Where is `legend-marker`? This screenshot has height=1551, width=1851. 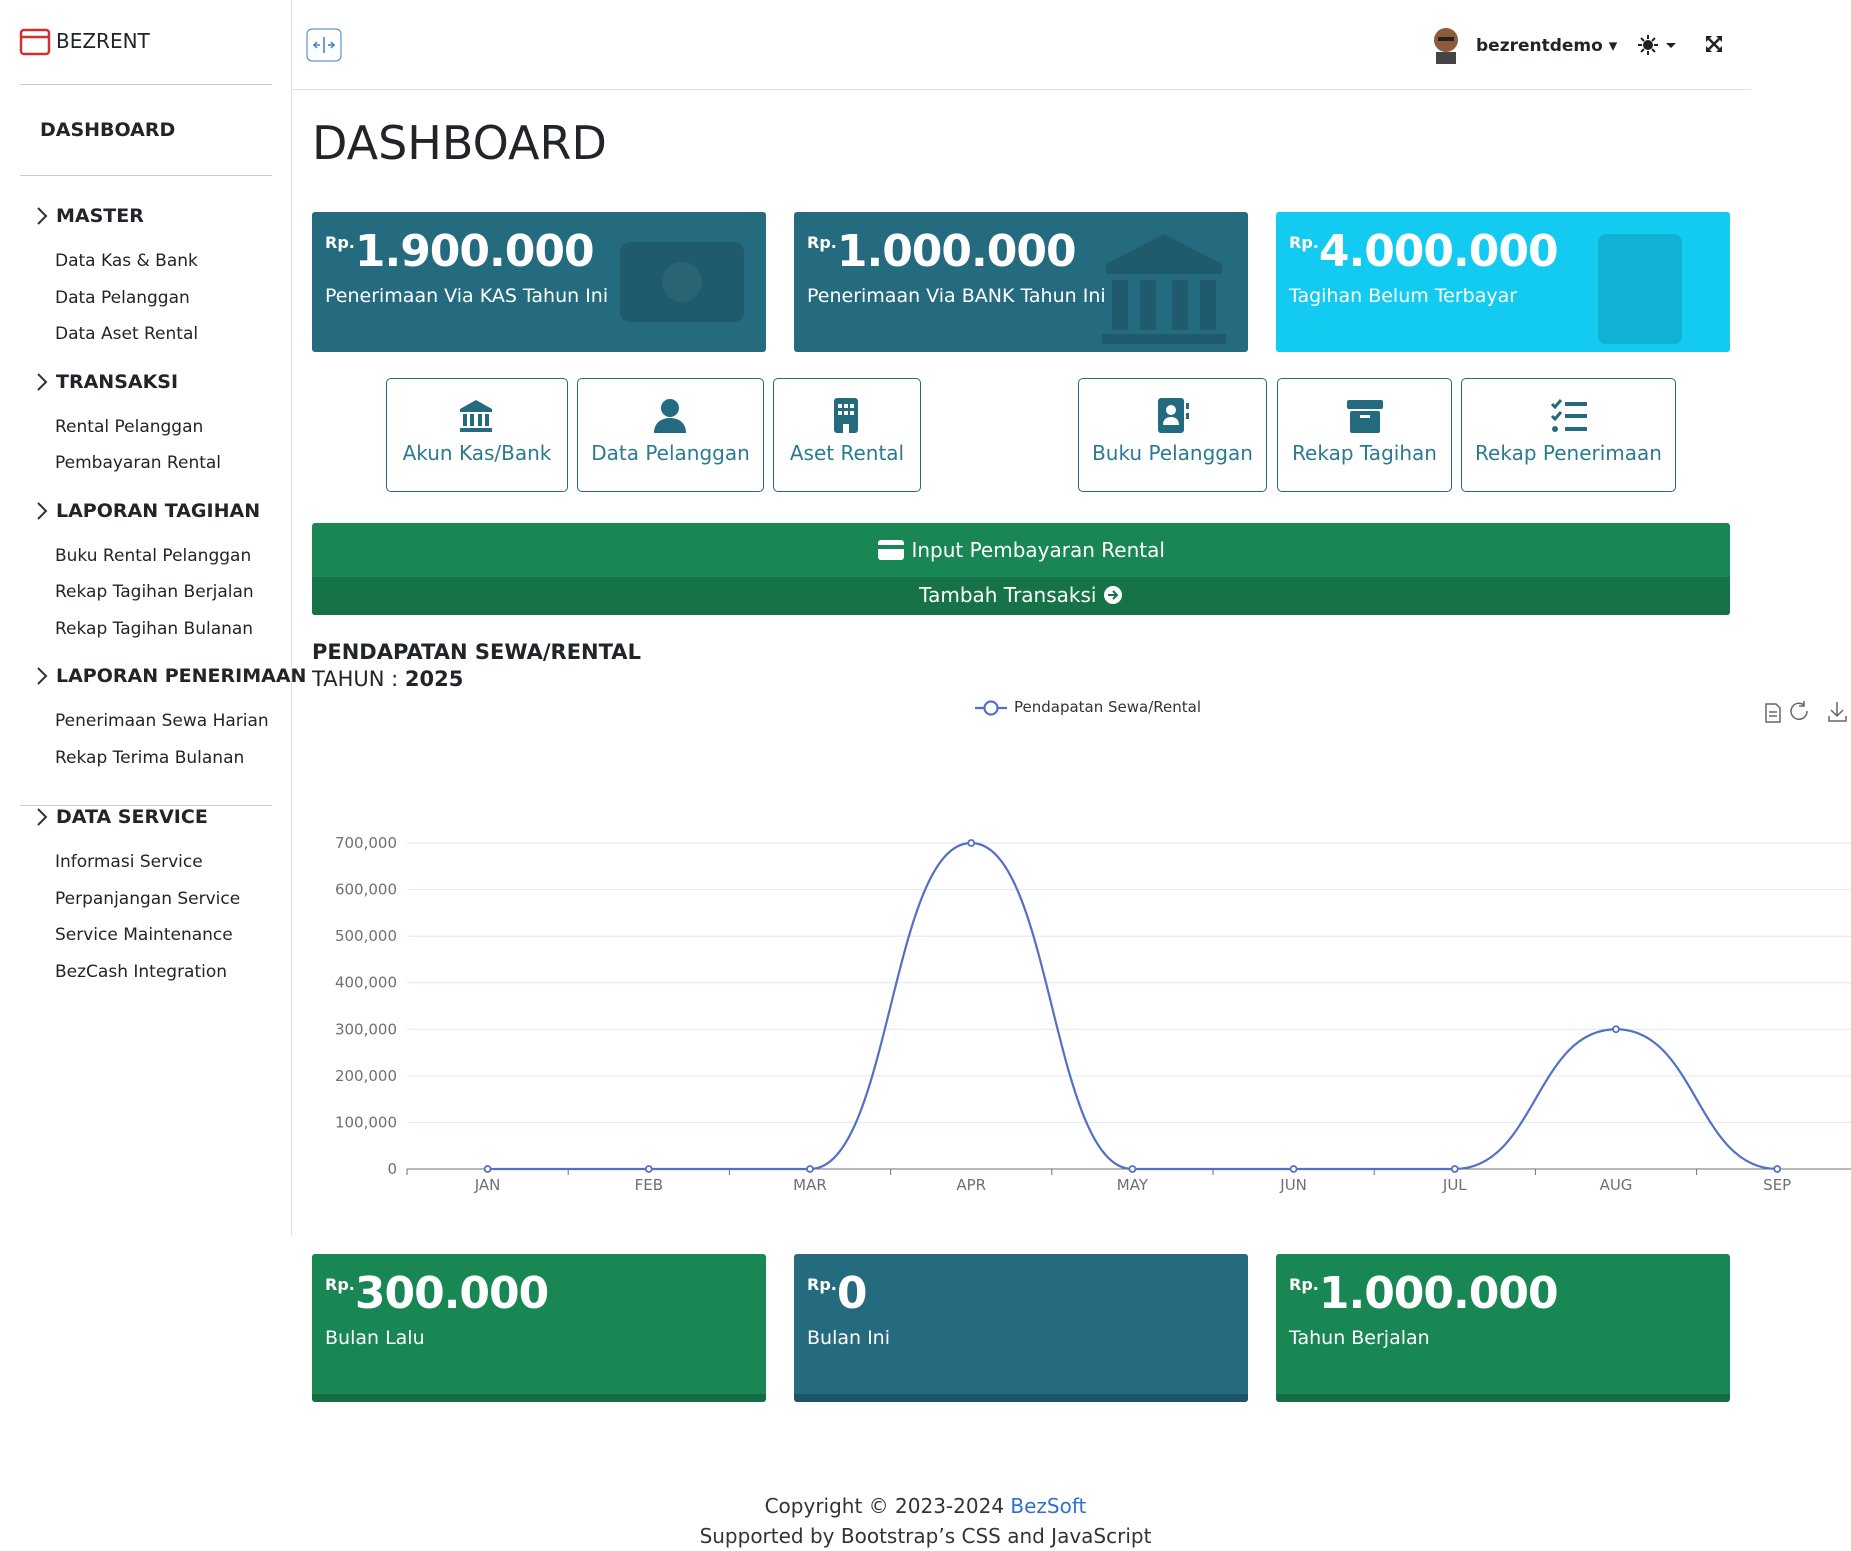
legend-marker is located at coordinates (991, 708).